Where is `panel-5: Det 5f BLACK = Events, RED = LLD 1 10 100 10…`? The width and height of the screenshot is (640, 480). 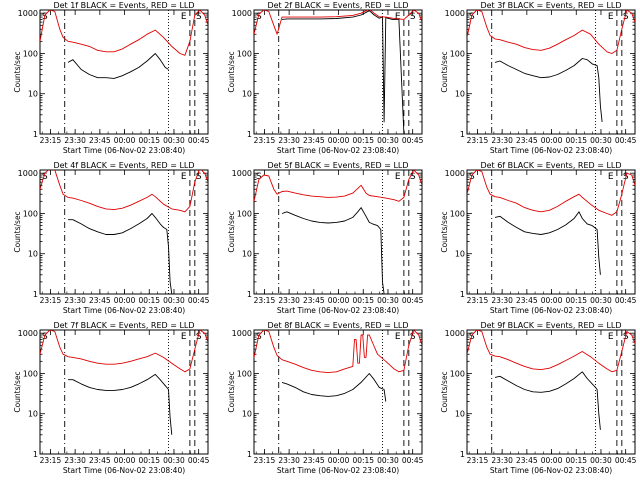
panel-5: Det 5f BLACK = Events, RED = LLD 1 10 100 10… is located at coordinates (325, 238).